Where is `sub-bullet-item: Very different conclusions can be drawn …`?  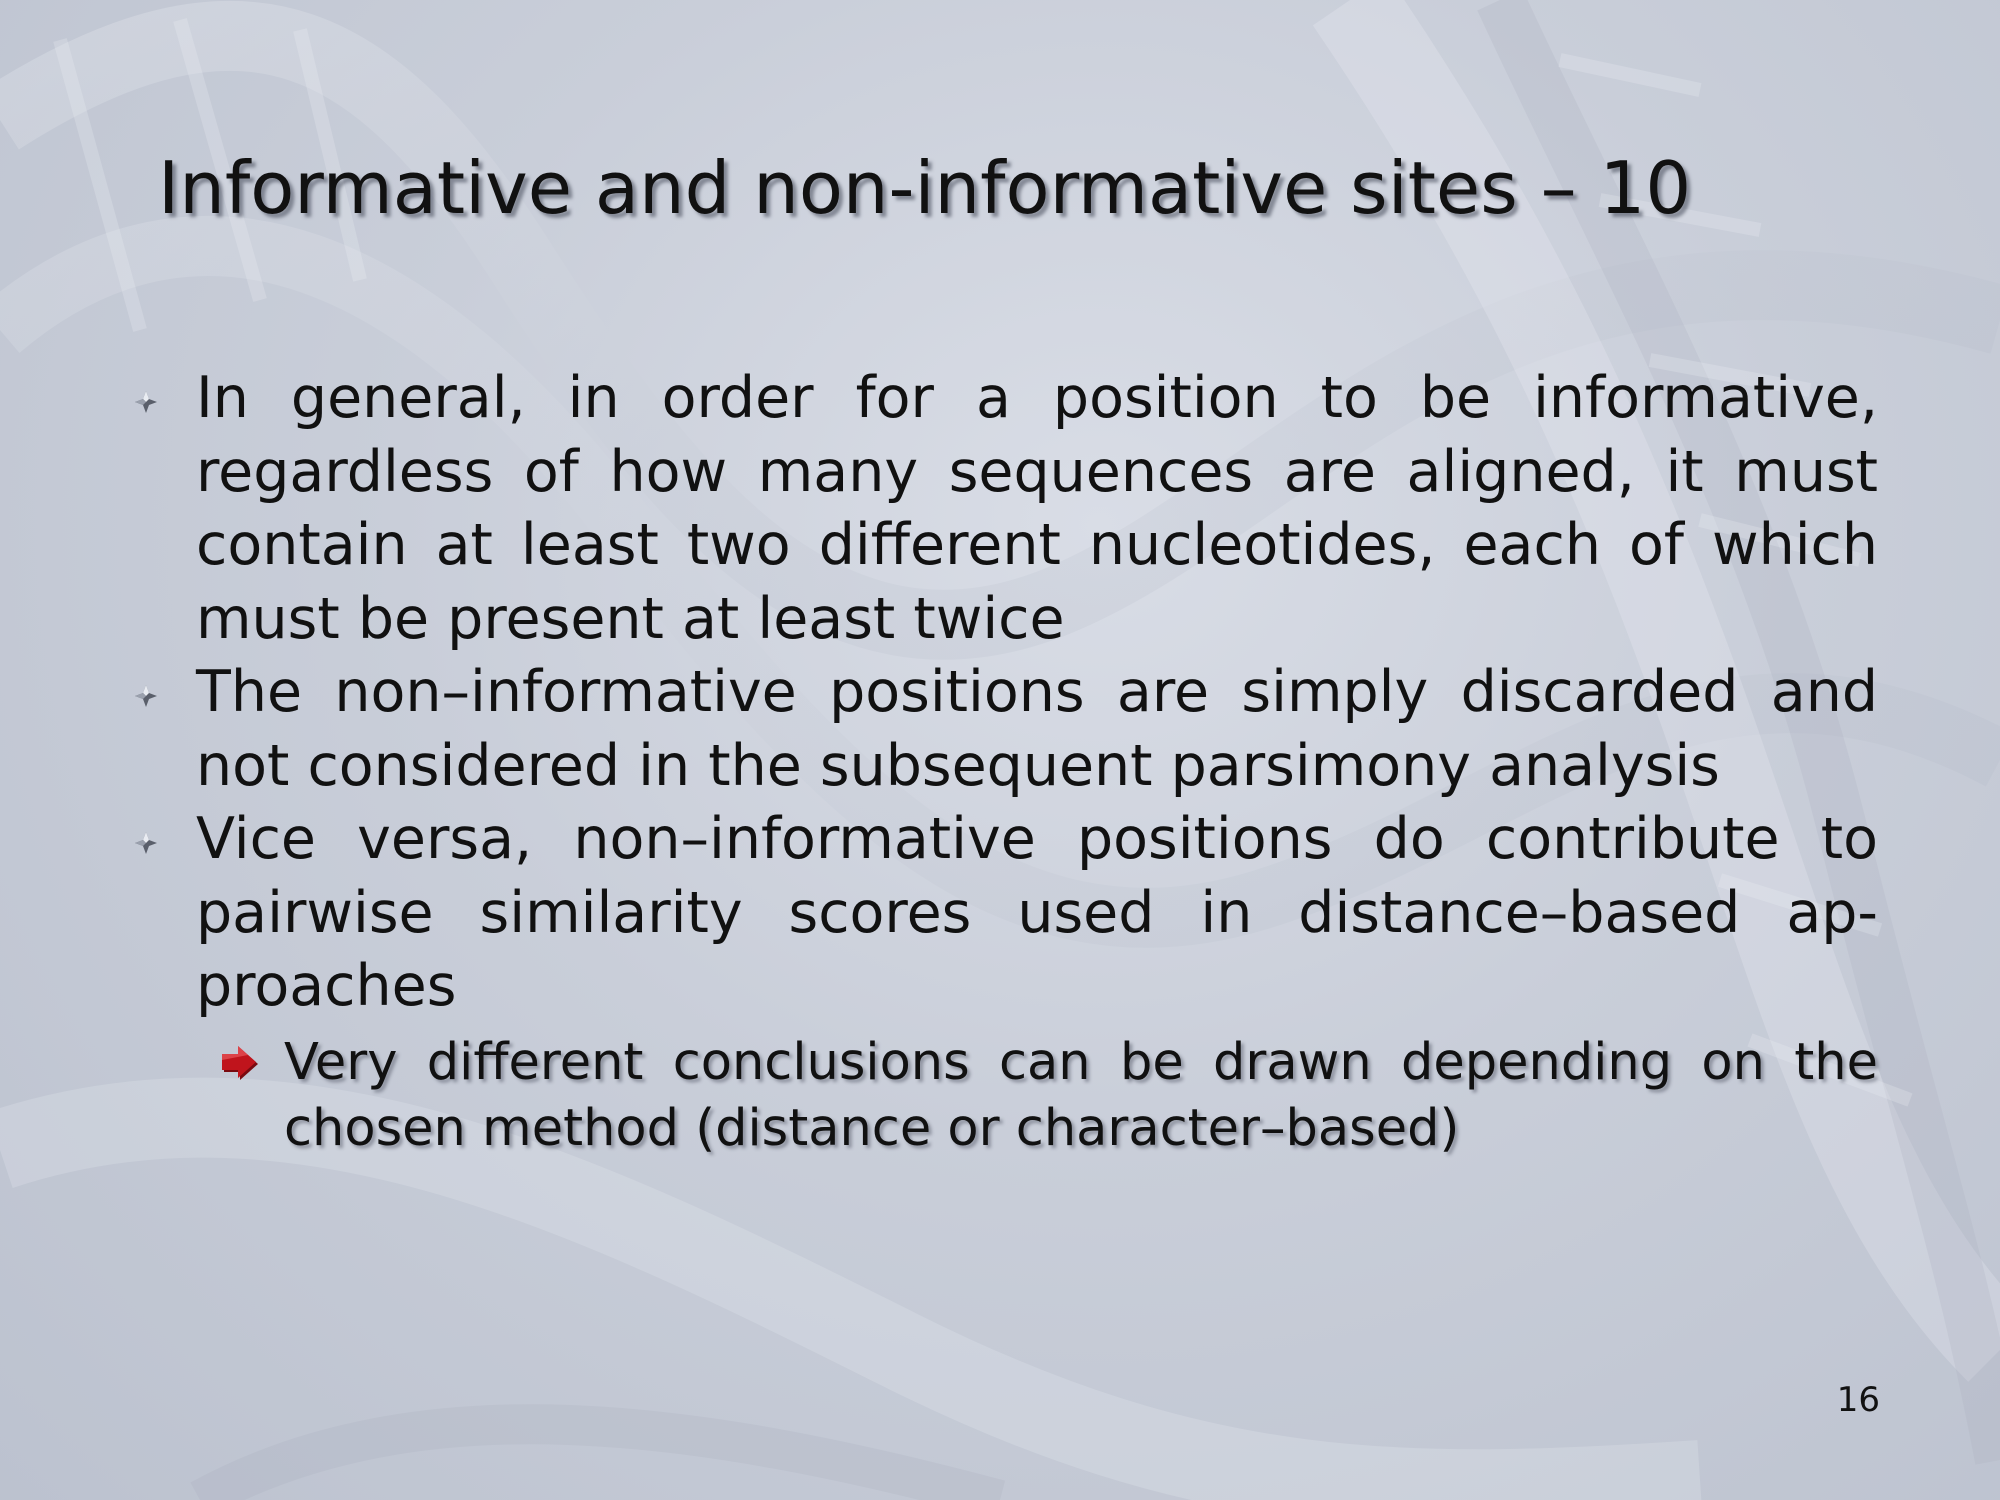
sub-bullet-item: Very different conclusions can be drawn … is located at coordinates (1050, 1096).